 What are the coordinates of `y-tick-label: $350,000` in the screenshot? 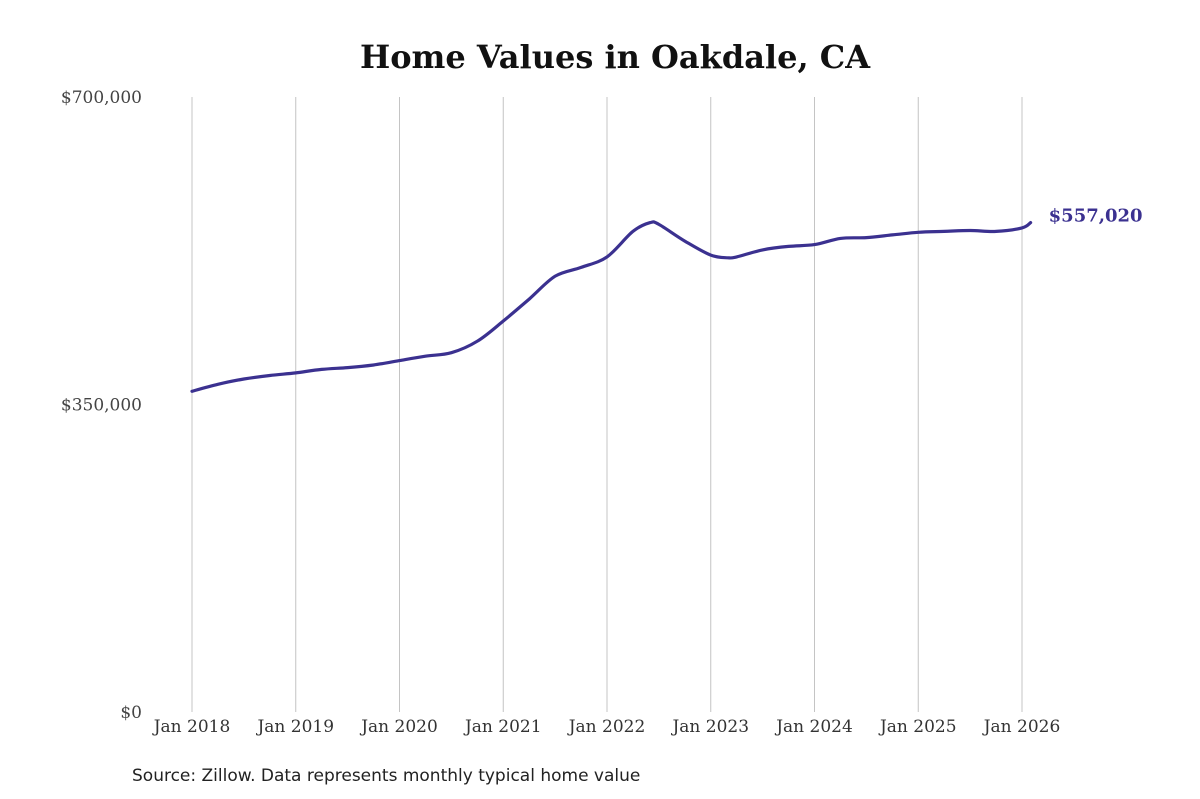 It's located at (101, 406).